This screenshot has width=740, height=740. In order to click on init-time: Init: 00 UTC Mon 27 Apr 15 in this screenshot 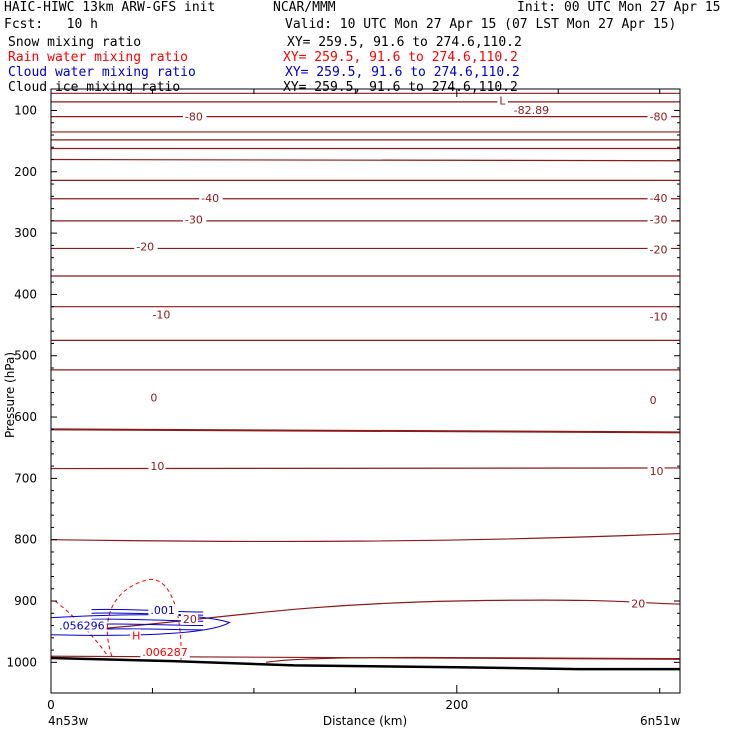, I will do `click(619, 7)`.